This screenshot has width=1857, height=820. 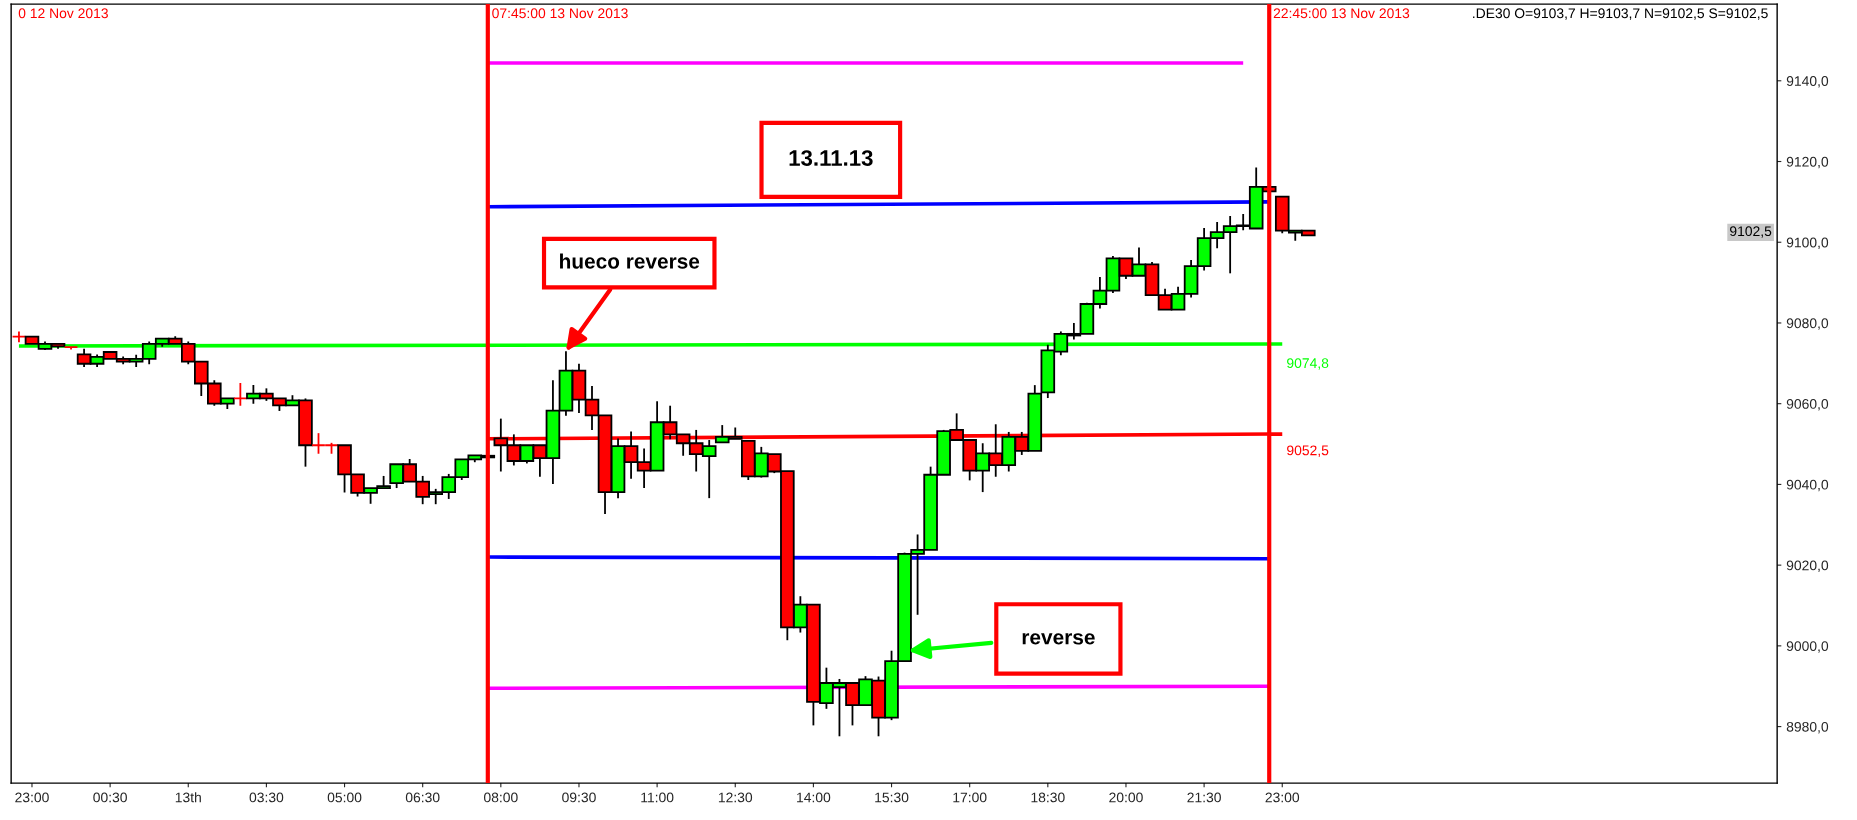 What do you see at coordinates (1807, 485) in the screenshot?
I see `y-tick-label: 9040,0` at bounding box center [1807, 485].